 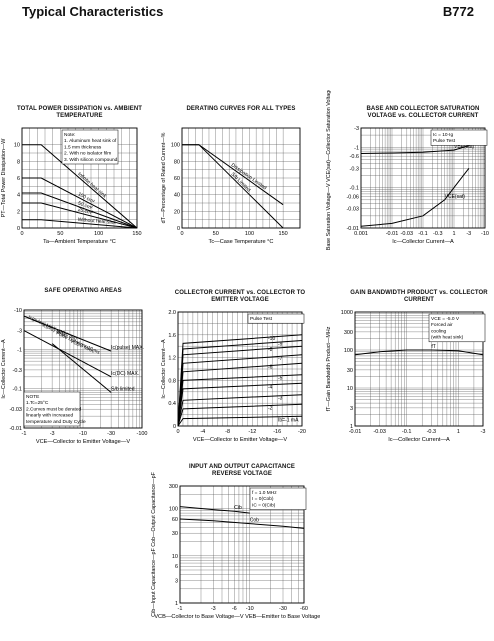 I want to click on series-label: VBE(sat), so click(x=464, y=147).